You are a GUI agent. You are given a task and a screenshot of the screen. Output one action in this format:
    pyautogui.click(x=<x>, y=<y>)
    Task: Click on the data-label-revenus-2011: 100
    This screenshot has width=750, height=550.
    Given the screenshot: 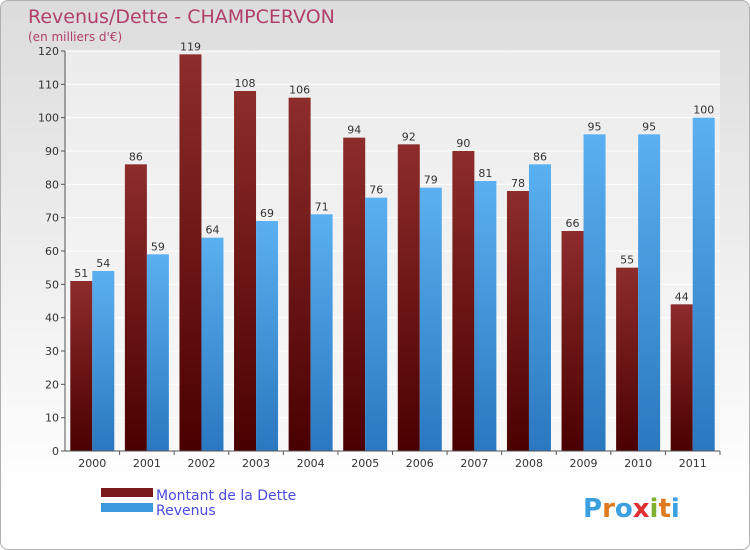 What is the action you would take?
    pyautogui.click(x=703, y=110)
    